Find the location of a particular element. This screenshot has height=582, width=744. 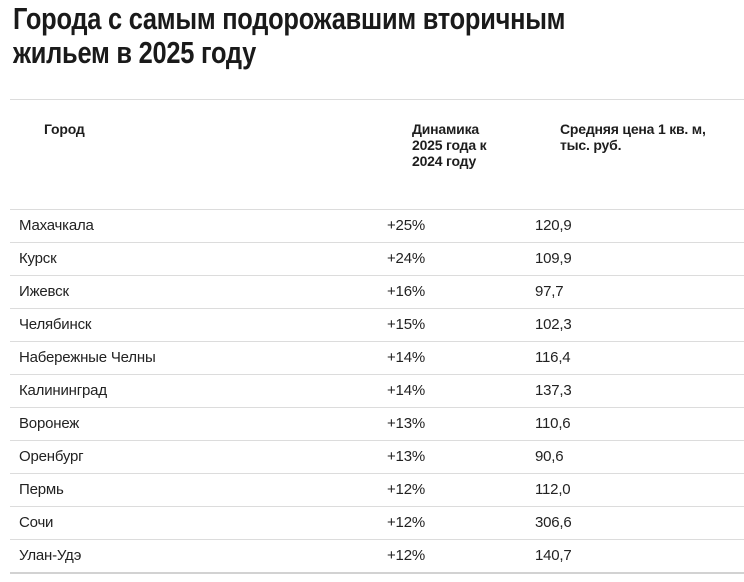

cell-dynamics: +16% is located at coordinates (406, 291).